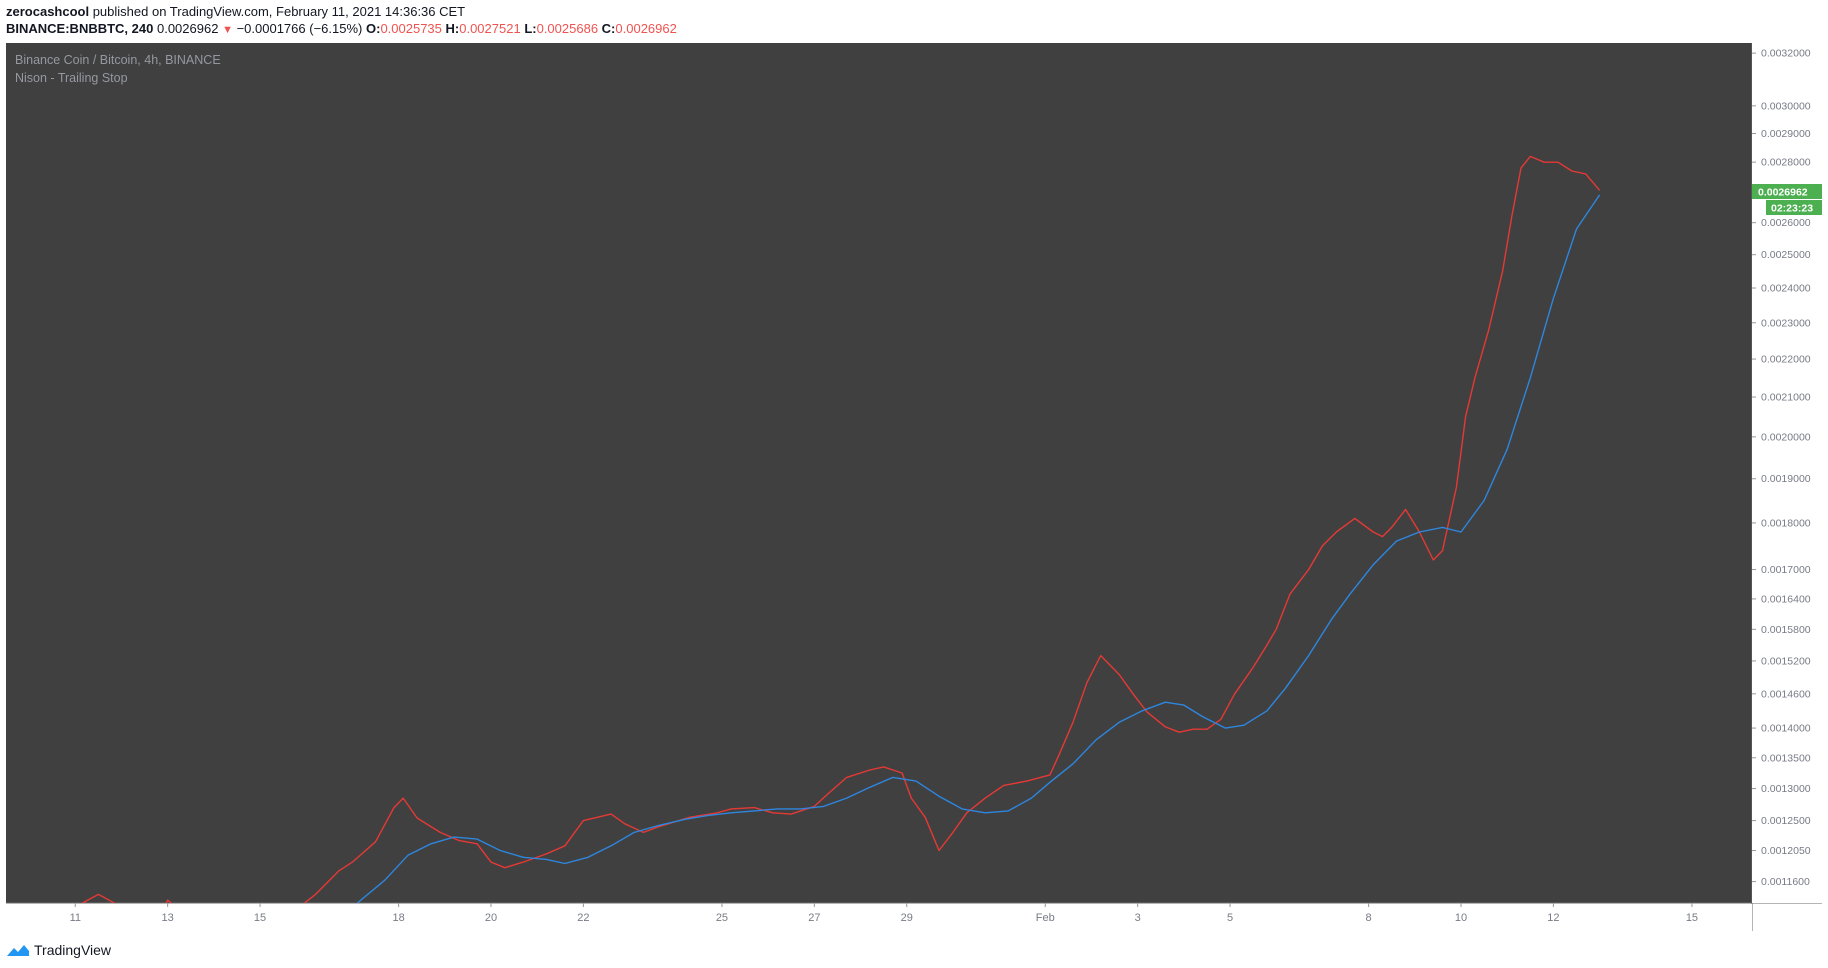  What do you see at coordinates (299, 28) in the screenshot?
I see `change-value: −0.0001766 (−6.15%)` at bounding box center [299, 28].